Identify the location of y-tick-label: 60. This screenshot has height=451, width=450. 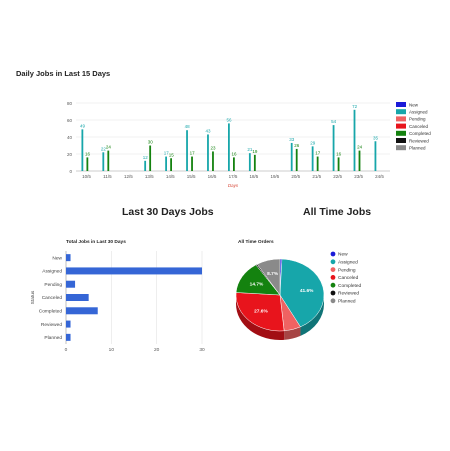
(70, 120).